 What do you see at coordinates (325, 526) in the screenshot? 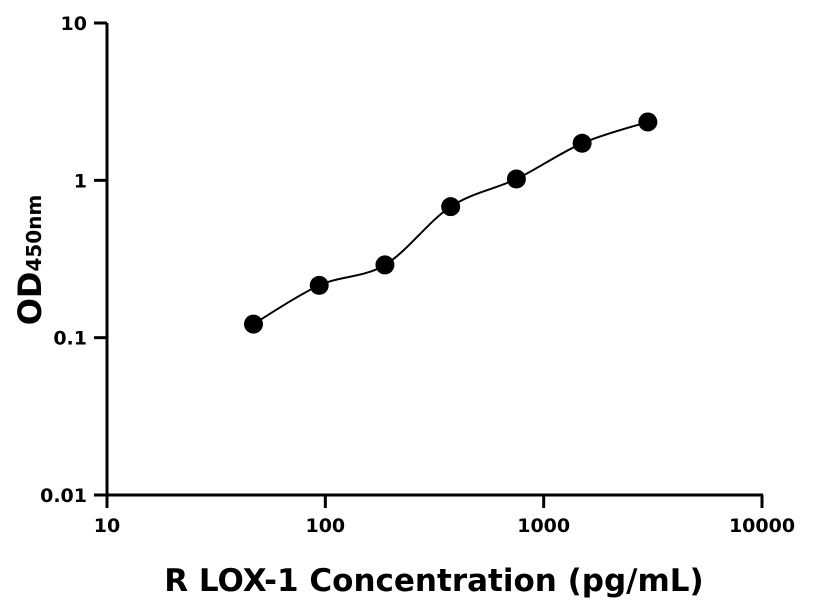
I see `x-tick-label: 100` at bounding box center [325, 526].